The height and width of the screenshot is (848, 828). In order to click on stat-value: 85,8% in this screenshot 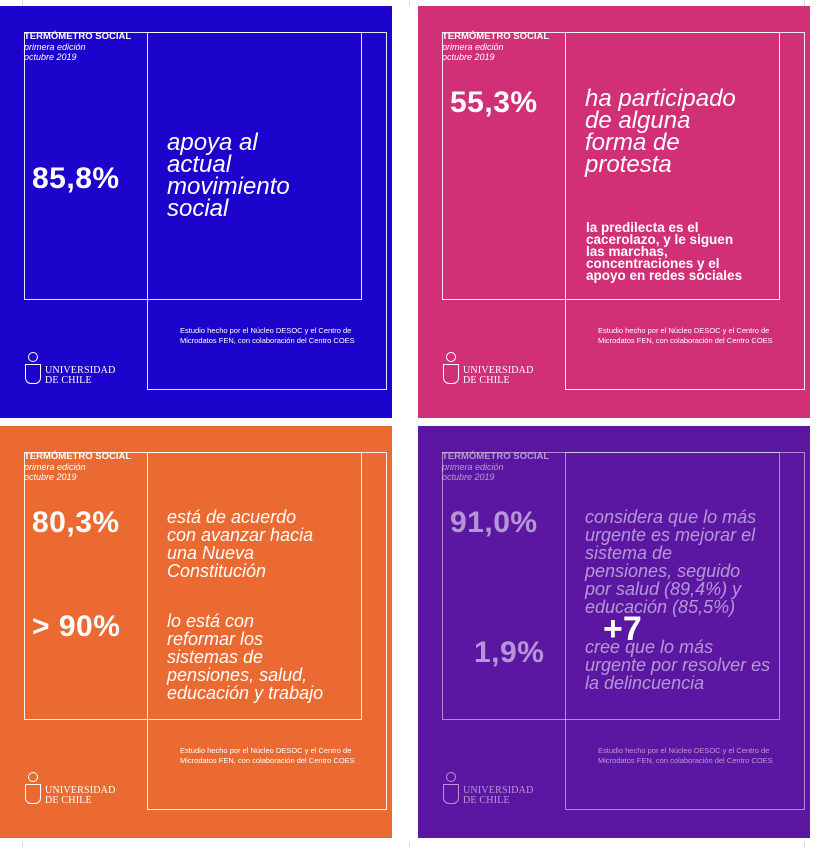, I will do `click(76, 178)`.